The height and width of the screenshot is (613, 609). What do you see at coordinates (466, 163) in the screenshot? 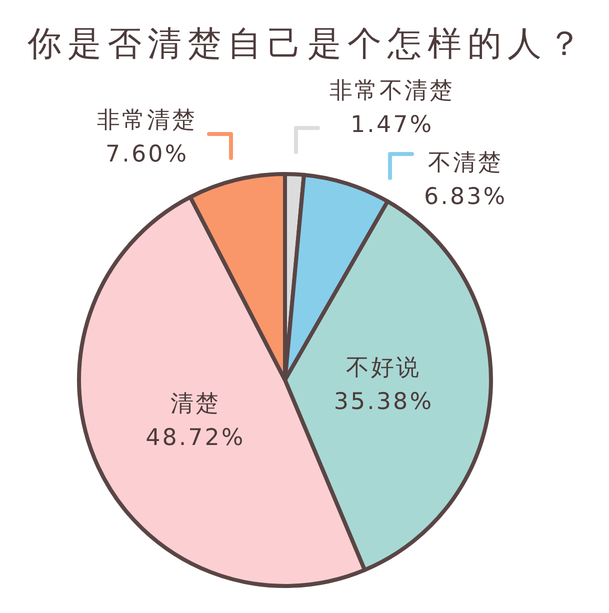
I see `slice-label: 不清楚` at bounding box center [466, 163].